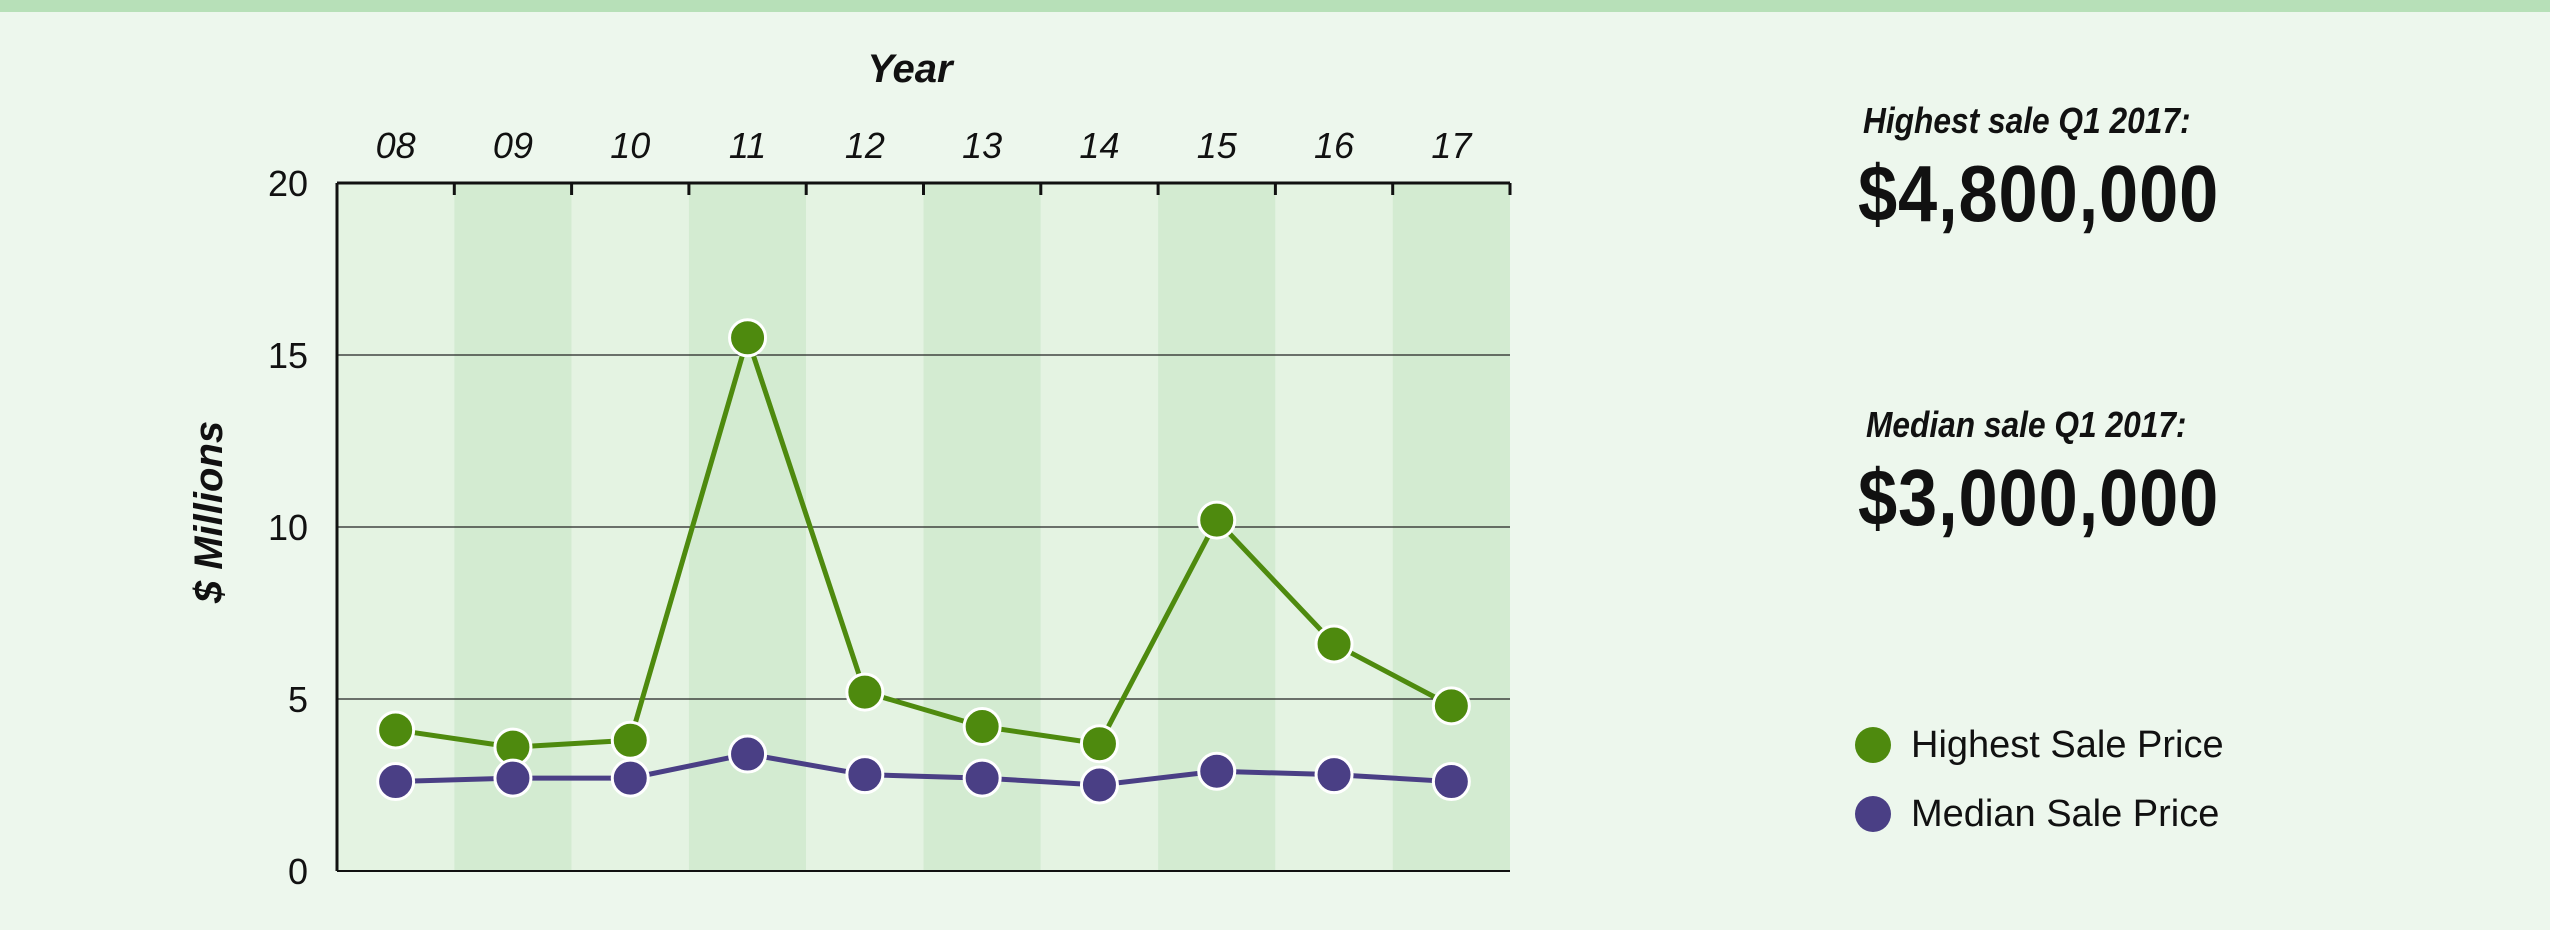  Describe the element at coordinates (2067, 744) in the screenshot. I see `legend-label-highest: Highest Sale Price` at that location.